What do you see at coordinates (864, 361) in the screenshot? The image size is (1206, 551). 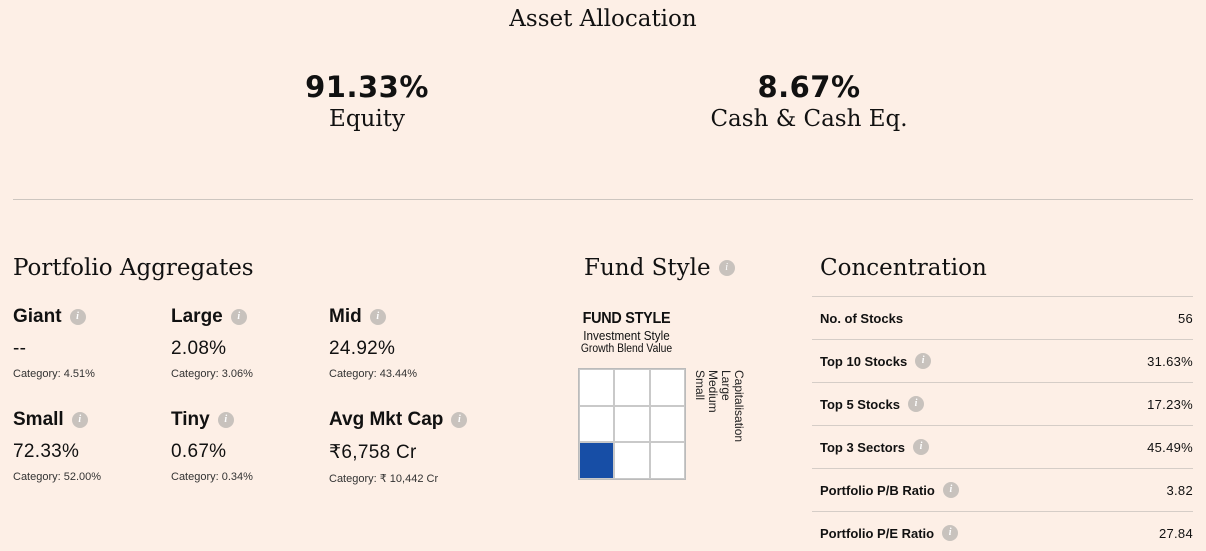 I see `concentration-label: Top 10 Stocks` at bounding box center [864, 361].